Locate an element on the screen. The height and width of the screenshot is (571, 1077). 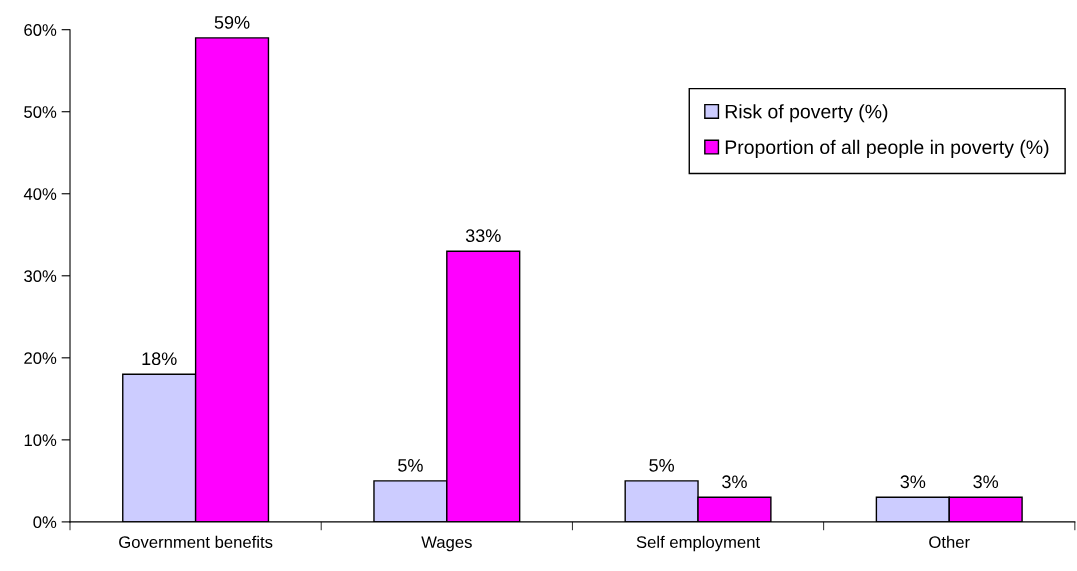
x-tick-label: Government benefits is located at coordinates (196, 542).